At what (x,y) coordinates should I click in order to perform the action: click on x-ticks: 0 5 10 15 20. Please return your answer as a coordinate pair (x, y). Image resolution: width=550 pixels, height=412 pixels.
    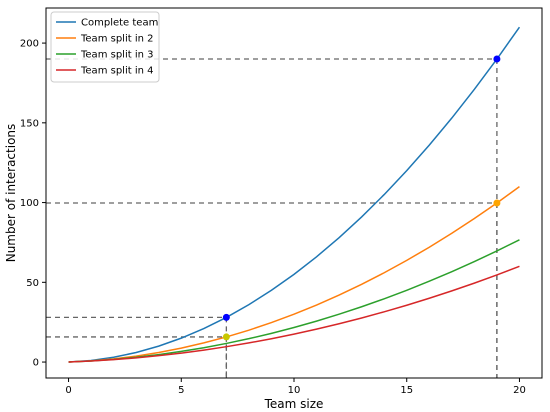
    Looking at the image, I should click on (295, 387).